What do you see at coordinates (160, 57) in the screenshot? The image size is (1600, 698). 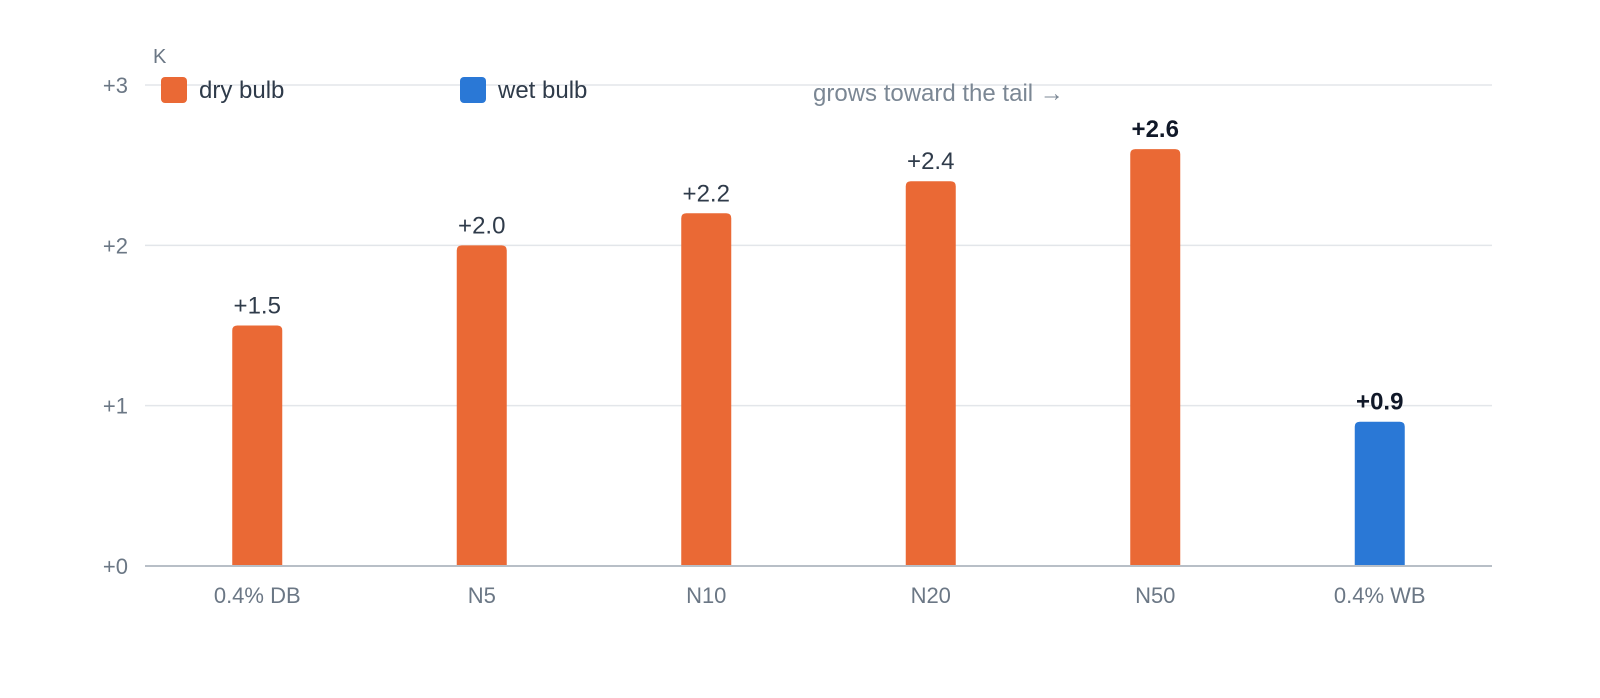 I see `y-unit-label: K` at bounding box center [160, 57].